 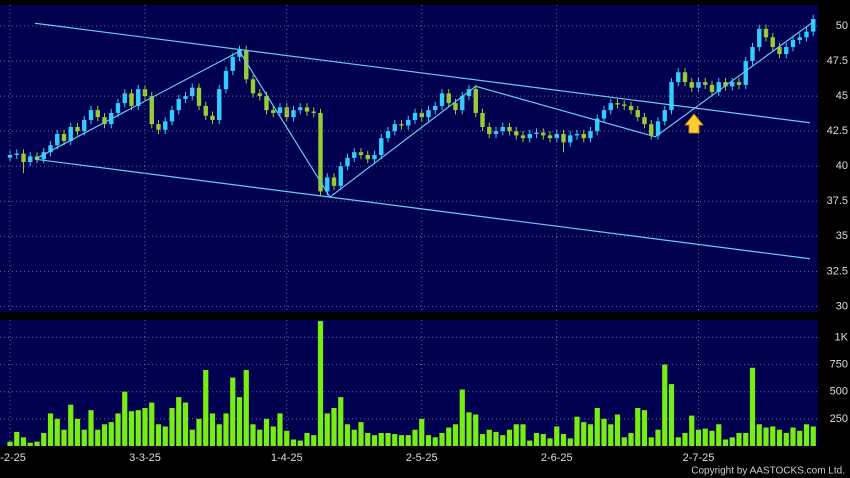 I want to click on y-tick-label: 45, so click(x=842, y=96).